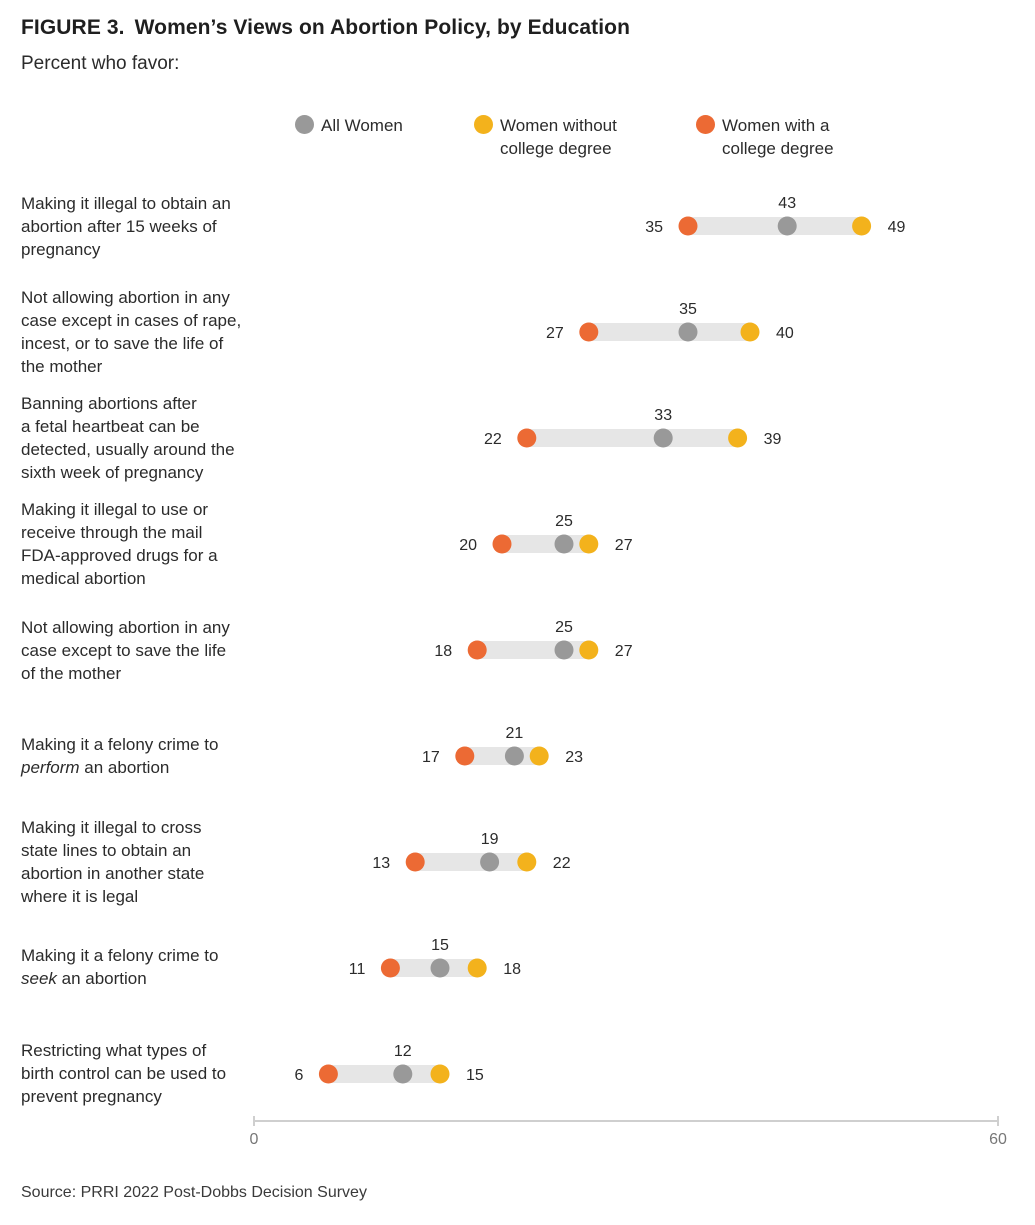 Image resolution: width=1035 pixels, height=1225 pixels. What do you see at coordinates (61, 249) in the screenshot?
I see `row-label-line: pregnancy` at bounding box center [61, 249].